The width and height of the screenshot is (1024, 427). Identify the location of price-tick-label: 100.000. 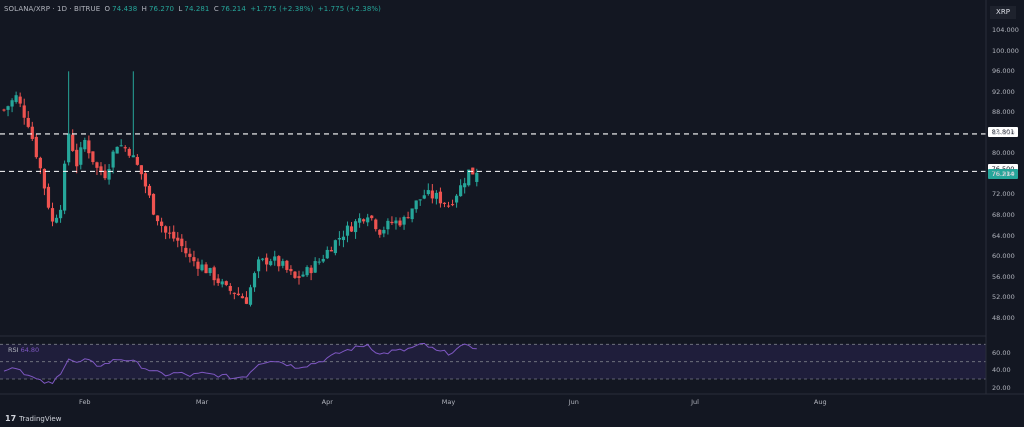
(1005, 50).